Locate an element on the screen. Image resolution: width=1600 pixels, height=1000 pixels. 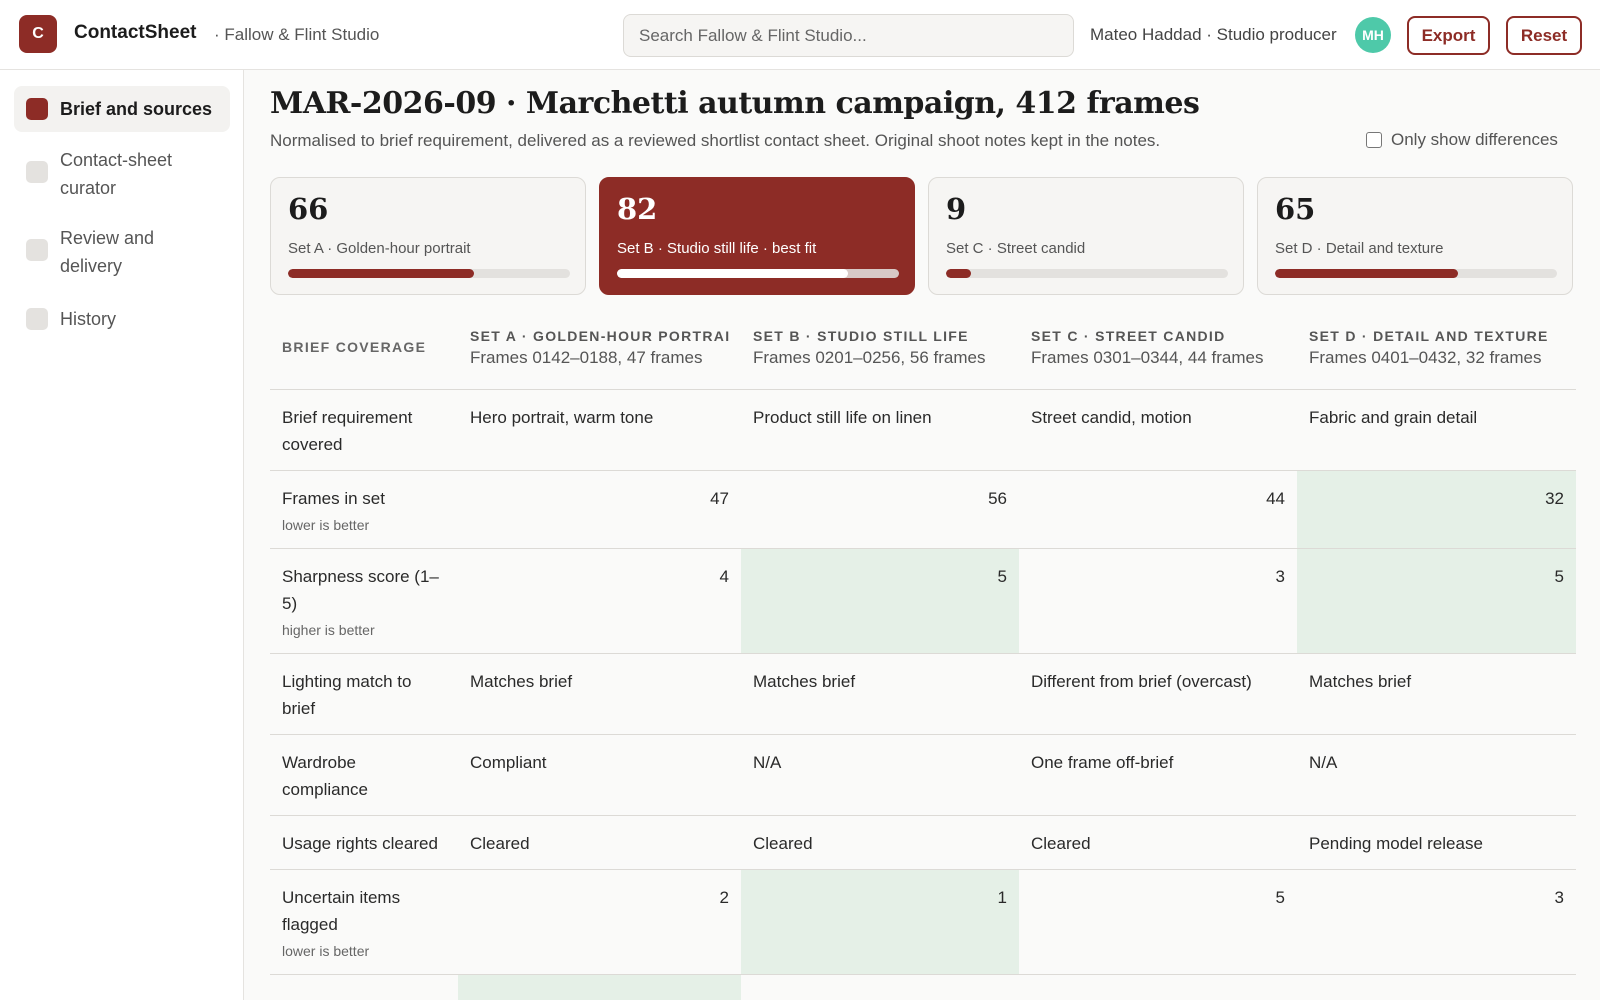
table-cell: Product still life on linen is located at coordinates (842, 417).